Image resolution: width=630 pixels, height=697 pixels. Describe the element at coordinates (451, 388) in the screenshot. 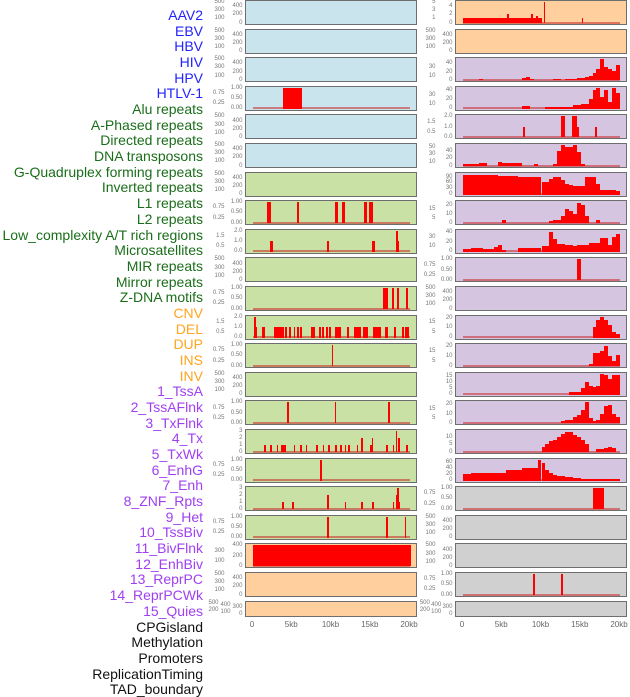

I see `y-tick-label: 5` at that location.